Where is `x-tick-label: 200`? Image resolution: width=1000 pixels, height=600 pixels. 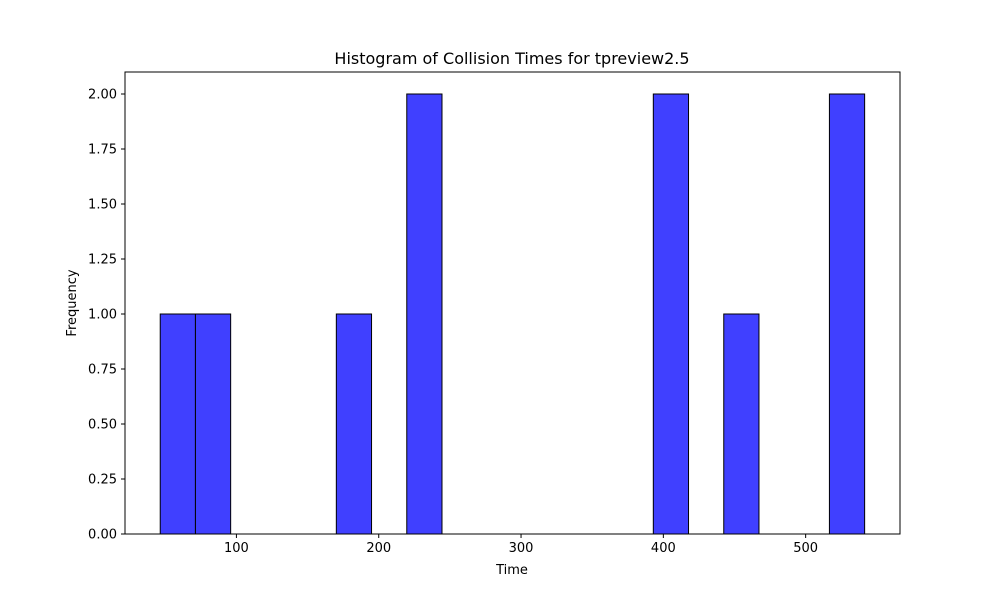 x-tick-label: 200 is located at coordinates (378, 548).